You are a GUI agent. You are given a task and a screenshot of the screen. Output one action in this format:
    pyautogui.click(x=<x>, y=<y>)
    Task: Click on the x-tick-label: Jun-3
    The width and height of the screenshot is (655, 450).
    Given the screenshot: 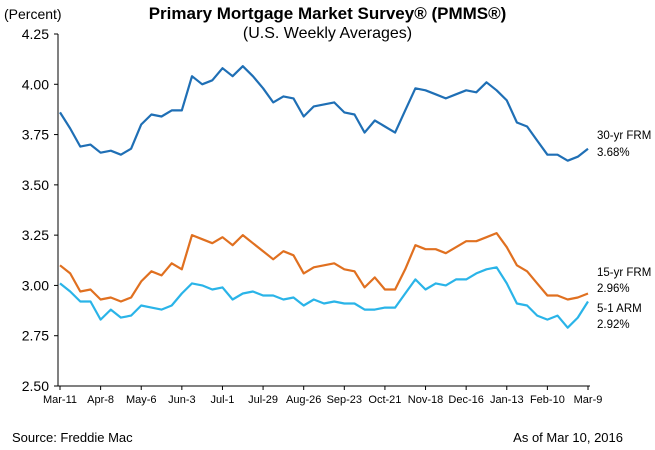 What is the action you would take?
    pyautogui.click(x=182, y=400)
    